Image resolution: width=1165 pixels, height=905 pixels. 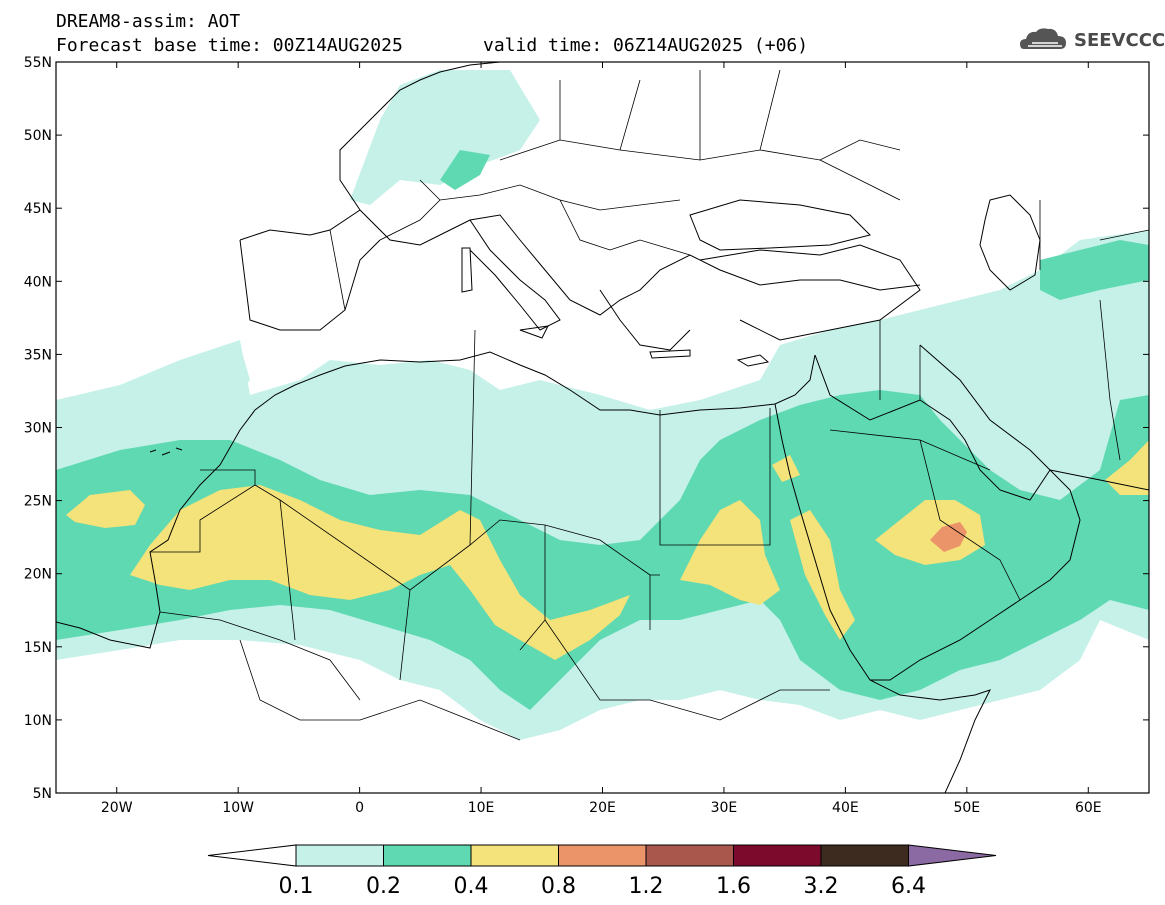 What do you see at coordinates (845, 808) in the screenshot?
I see `lon-label: 40E` at bounding box center [845, 808].